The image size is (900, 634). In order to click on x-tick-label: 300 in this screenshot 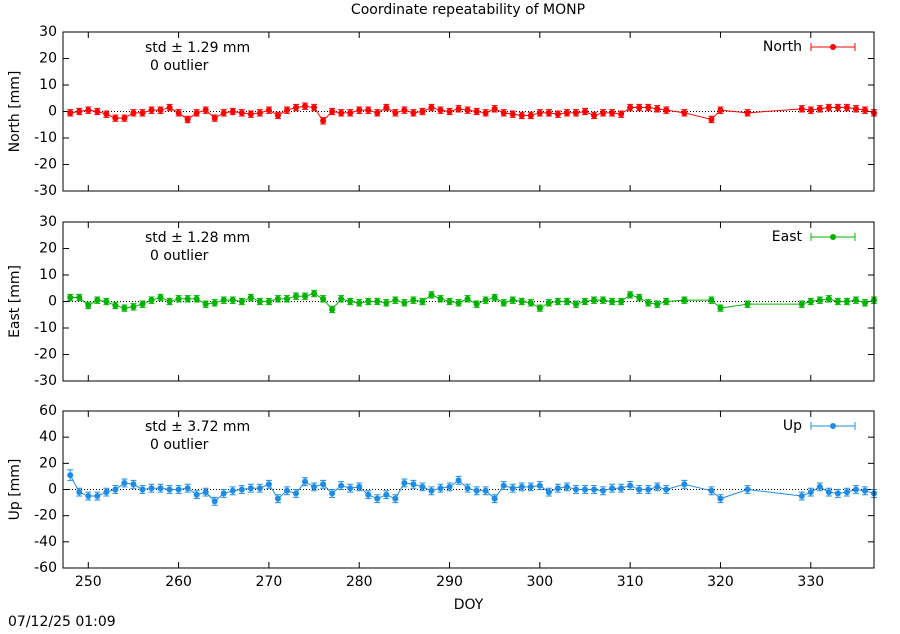, I will do `click(539, 582)`.